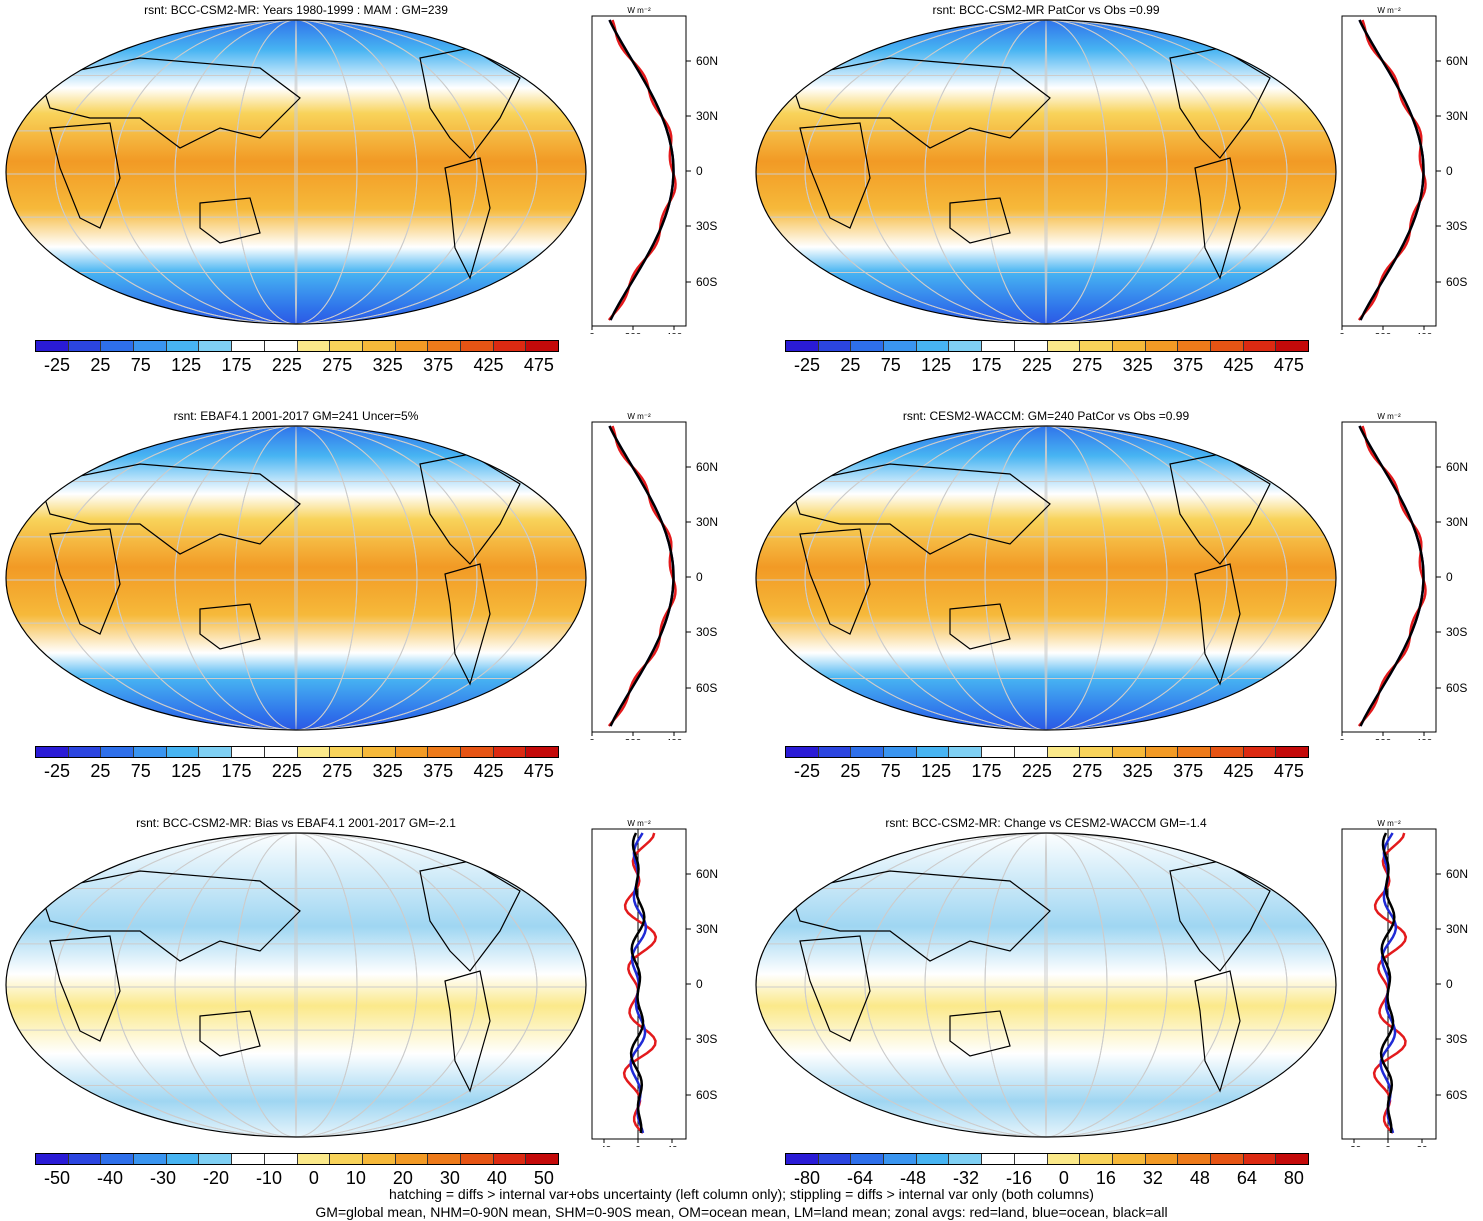 Image resolution: width=1483 pixels, height=1221 pixels. Describe the element at coordinates (1018, 1178) in the screenshot. I see `colorbar-tick-label: -16` at that location.